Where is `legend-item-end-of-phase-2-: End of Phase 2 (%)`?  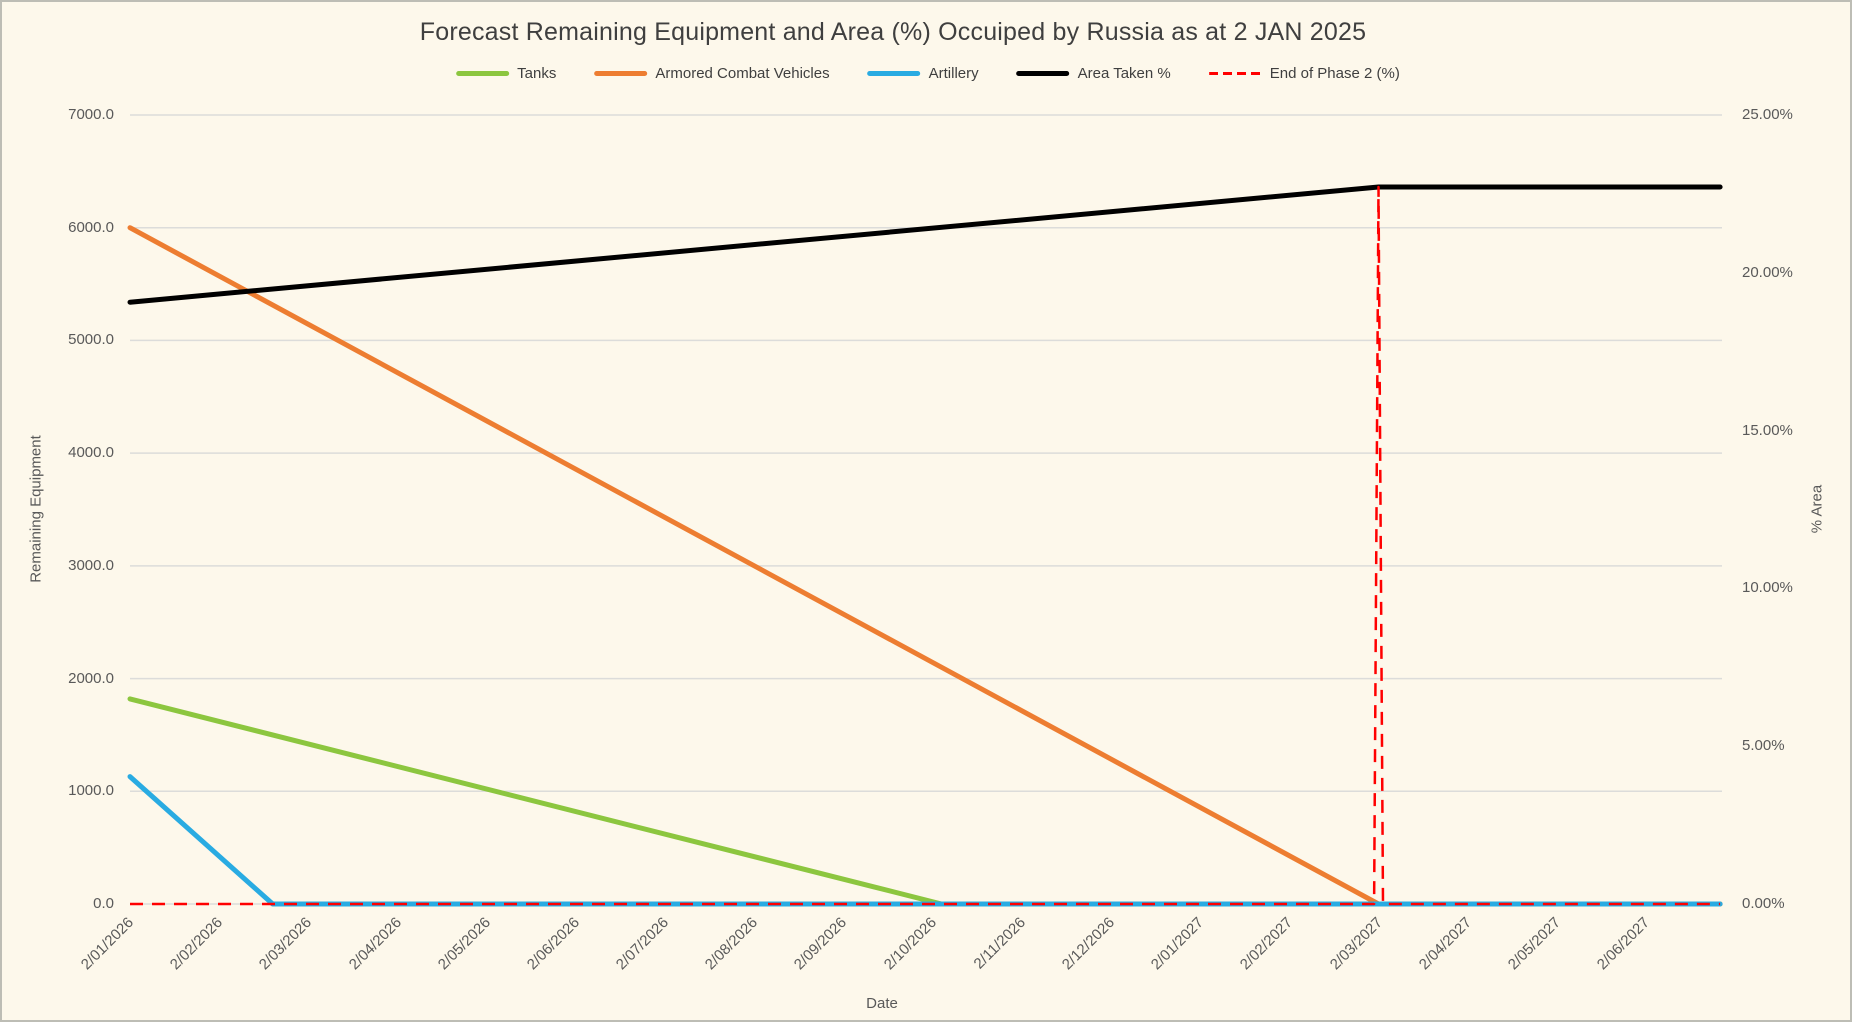 legend-item-end-of-phase-2-: End of Phase 2 (%) is located at coordinates (1304, 73).